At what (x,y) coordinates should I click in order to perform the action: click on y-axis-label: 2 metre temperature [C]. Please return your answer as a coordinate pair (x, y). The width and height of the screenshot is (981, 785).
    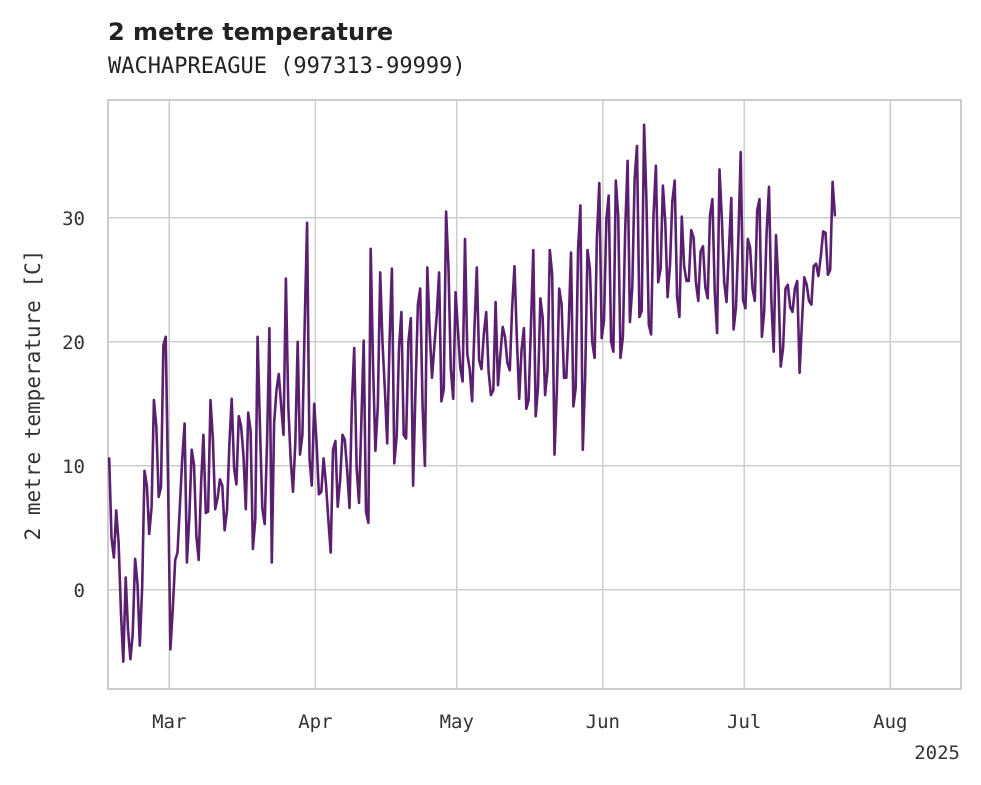
    Looking at the image, I should click on (33, 395).